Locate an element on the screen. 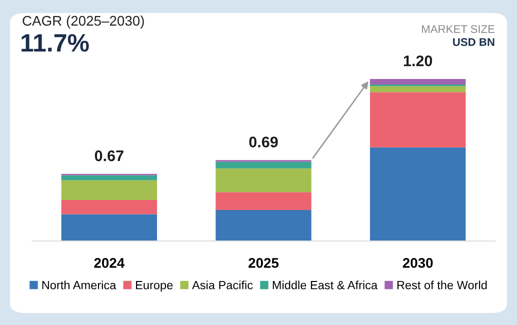 The width and height of the screenshot is (517, 325). legend-label: Europe is located at coordinates (154, 286).